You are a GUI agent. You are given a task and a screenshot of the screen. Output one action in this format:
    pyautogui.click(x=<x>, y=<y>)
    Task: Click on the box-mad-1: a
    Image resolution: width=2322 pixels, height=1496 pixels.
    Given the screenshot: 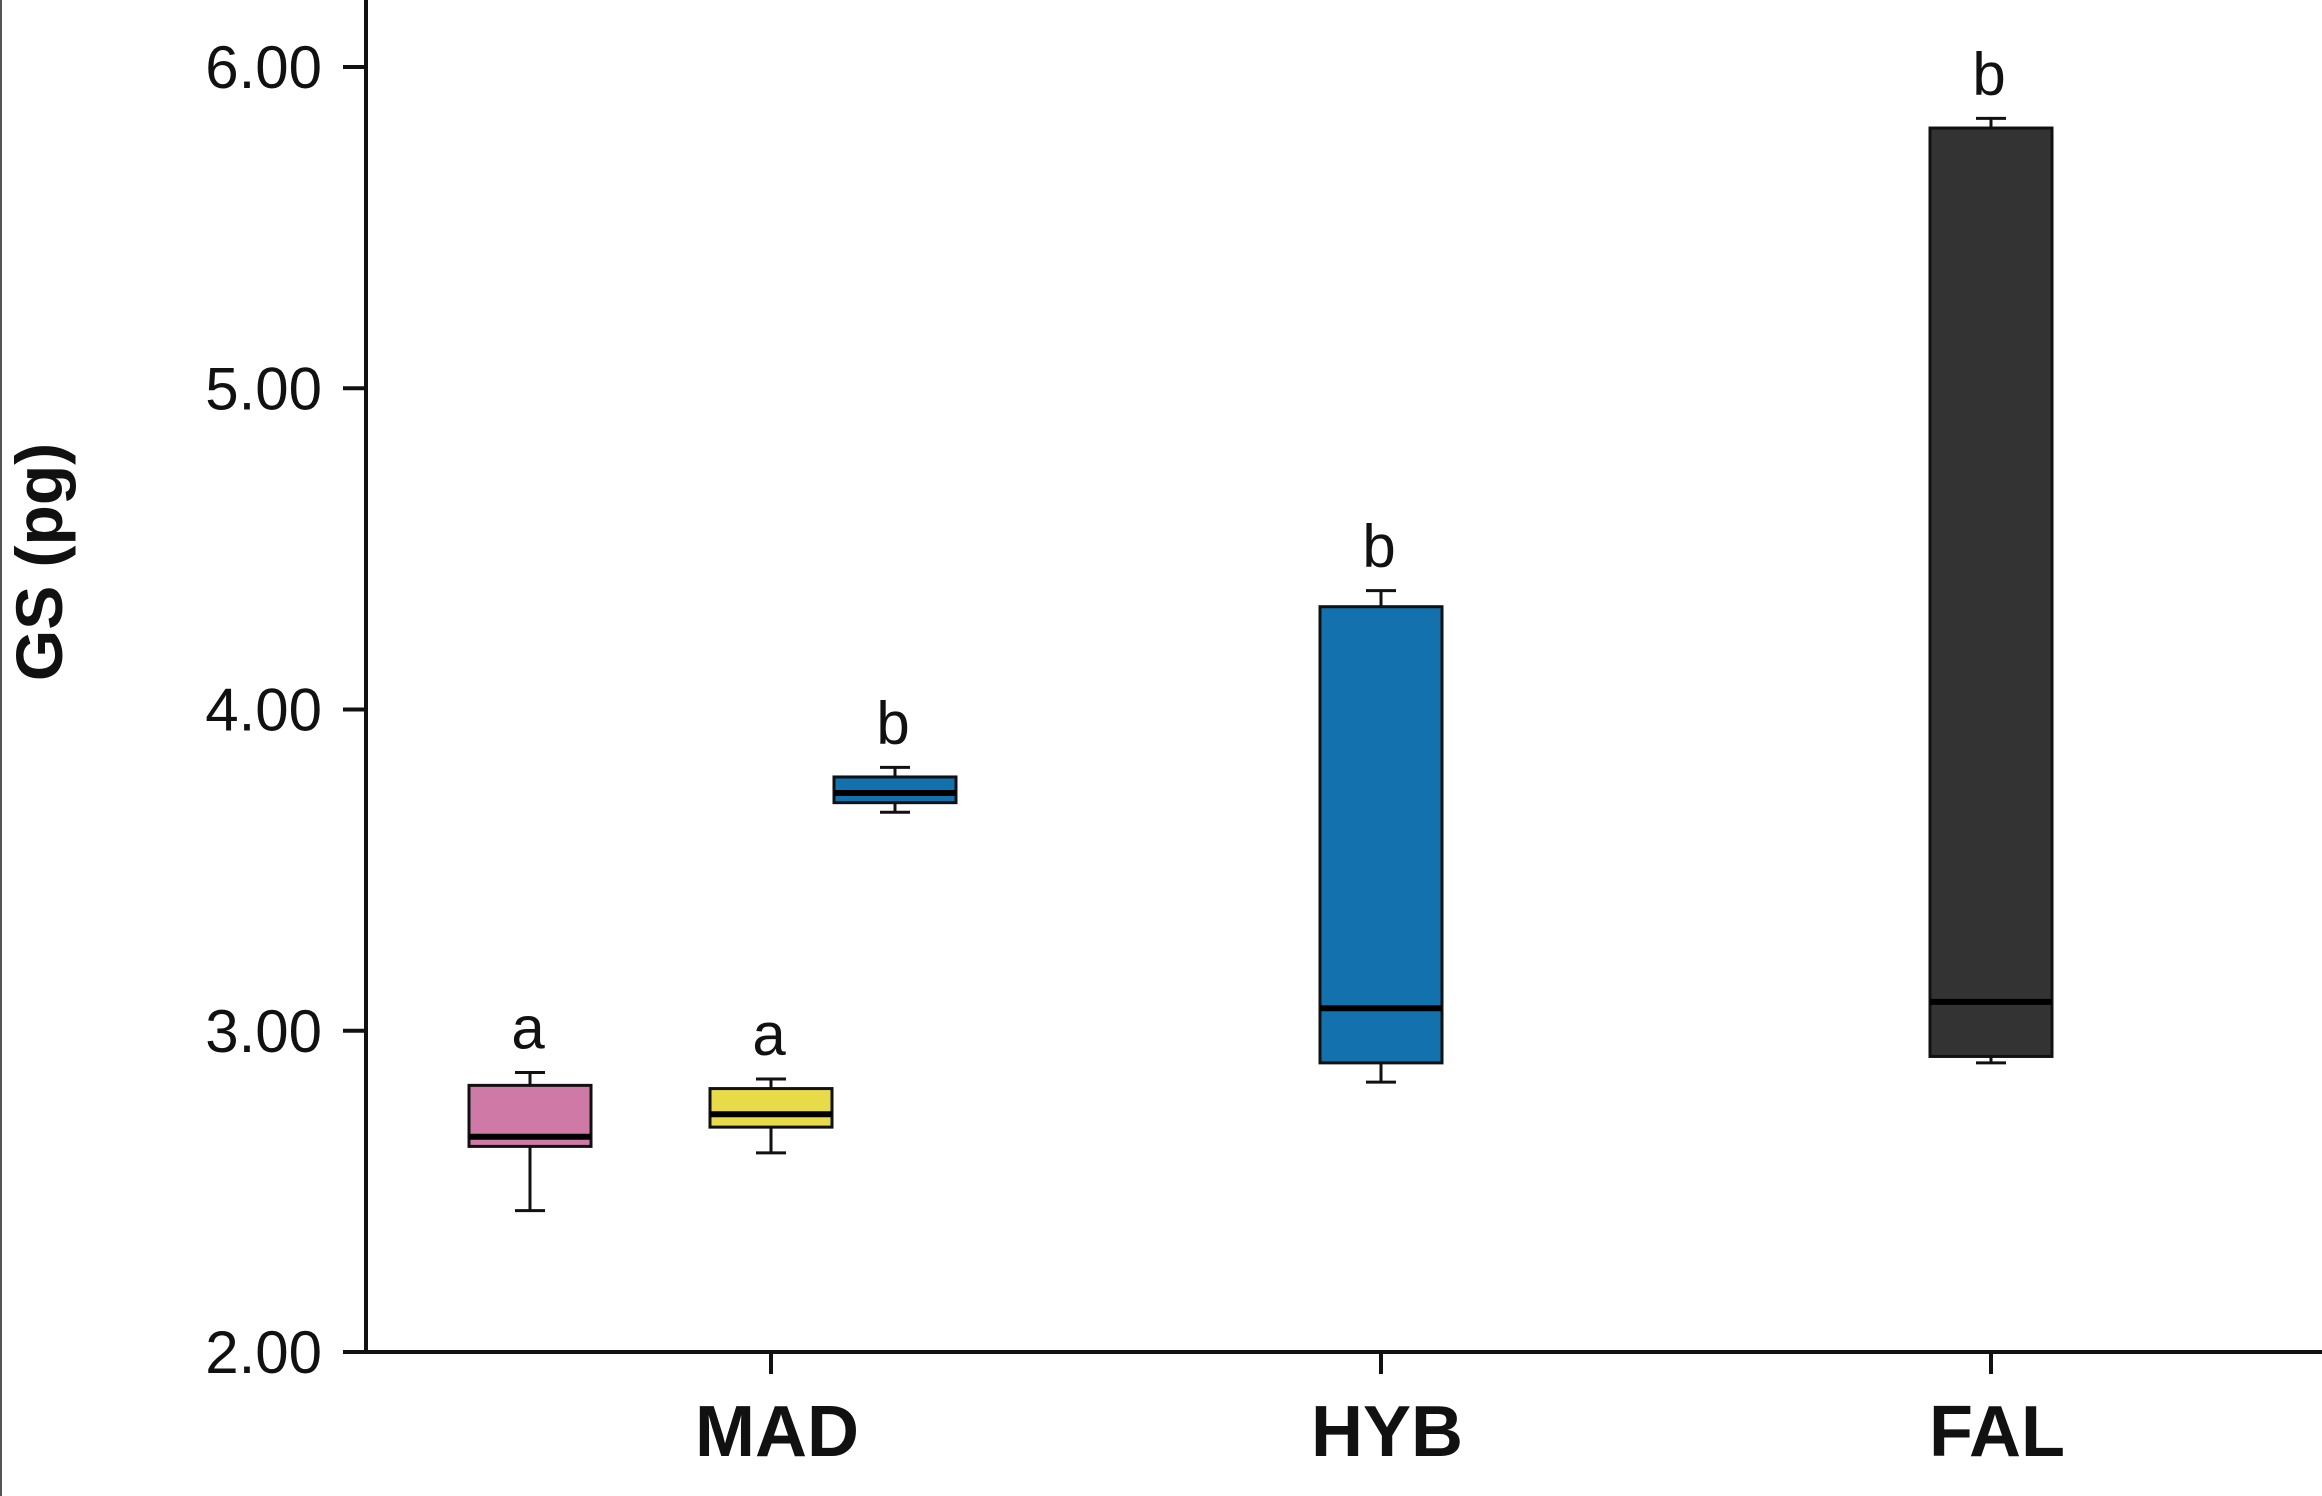 What is the action you would take?
    pyautogui.click(x=530, y=1104)
    